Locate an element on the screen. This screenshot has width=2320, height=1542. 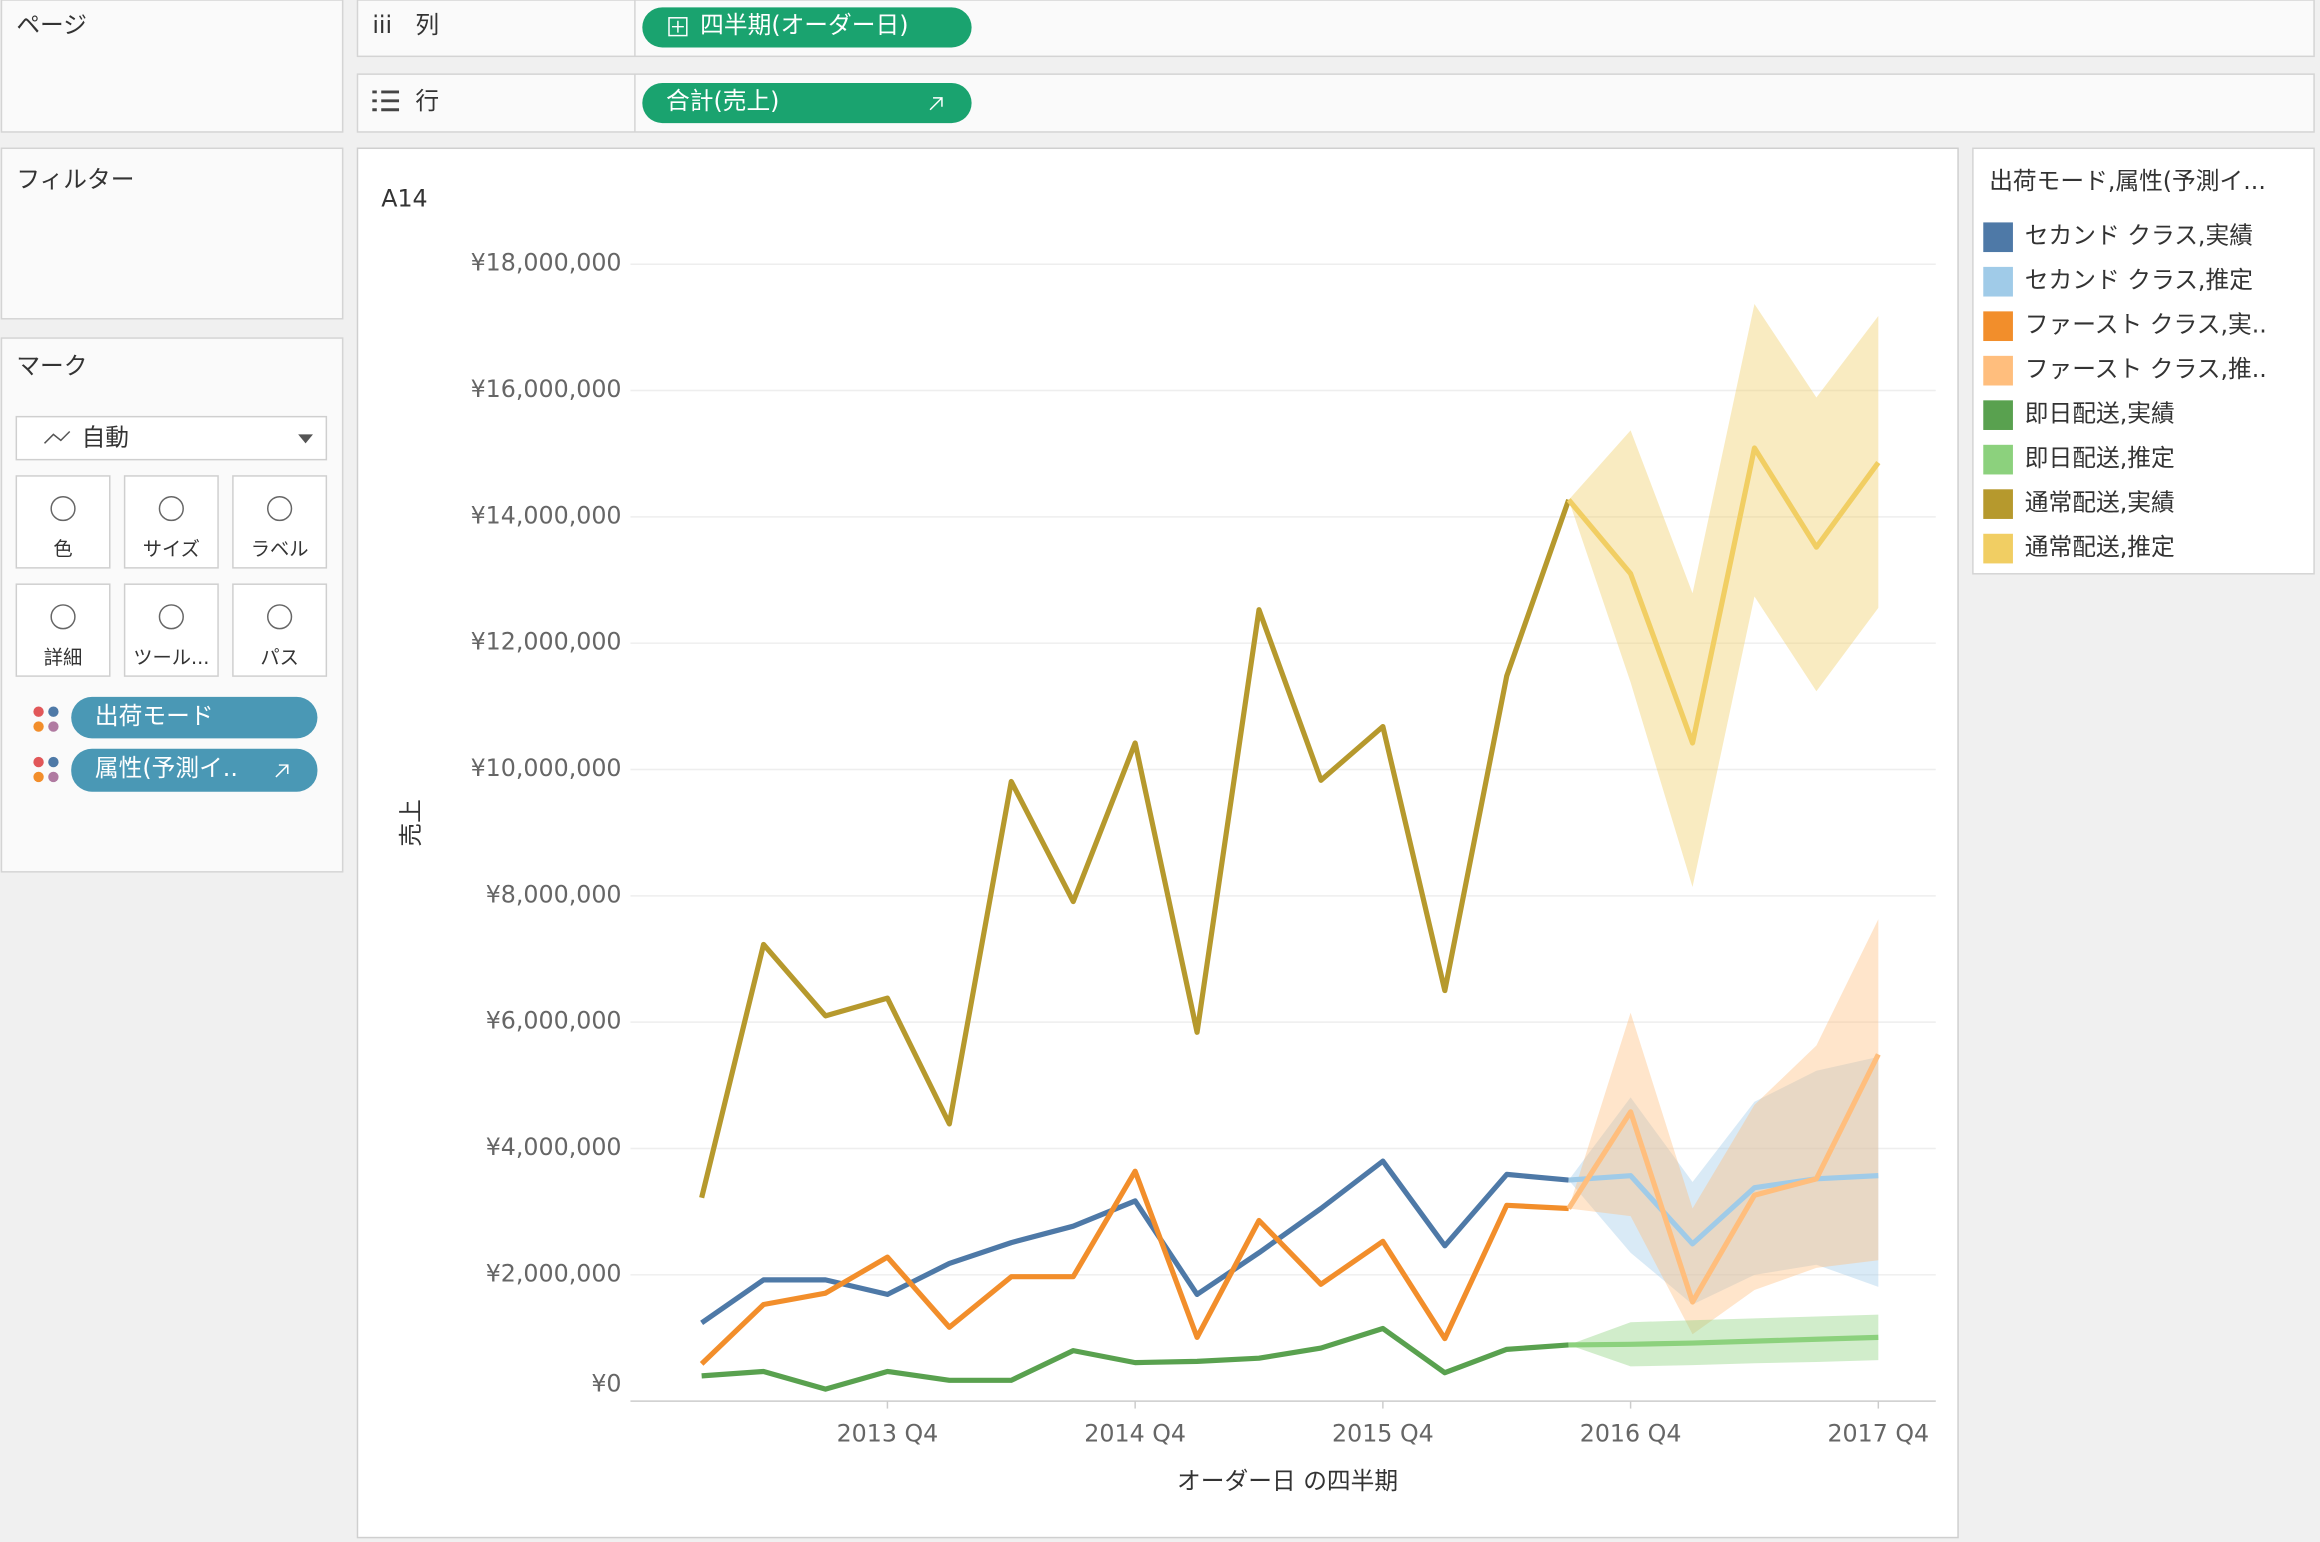
legend-label: セカンド クラス,推定 is located at coordinates (2139, 280).